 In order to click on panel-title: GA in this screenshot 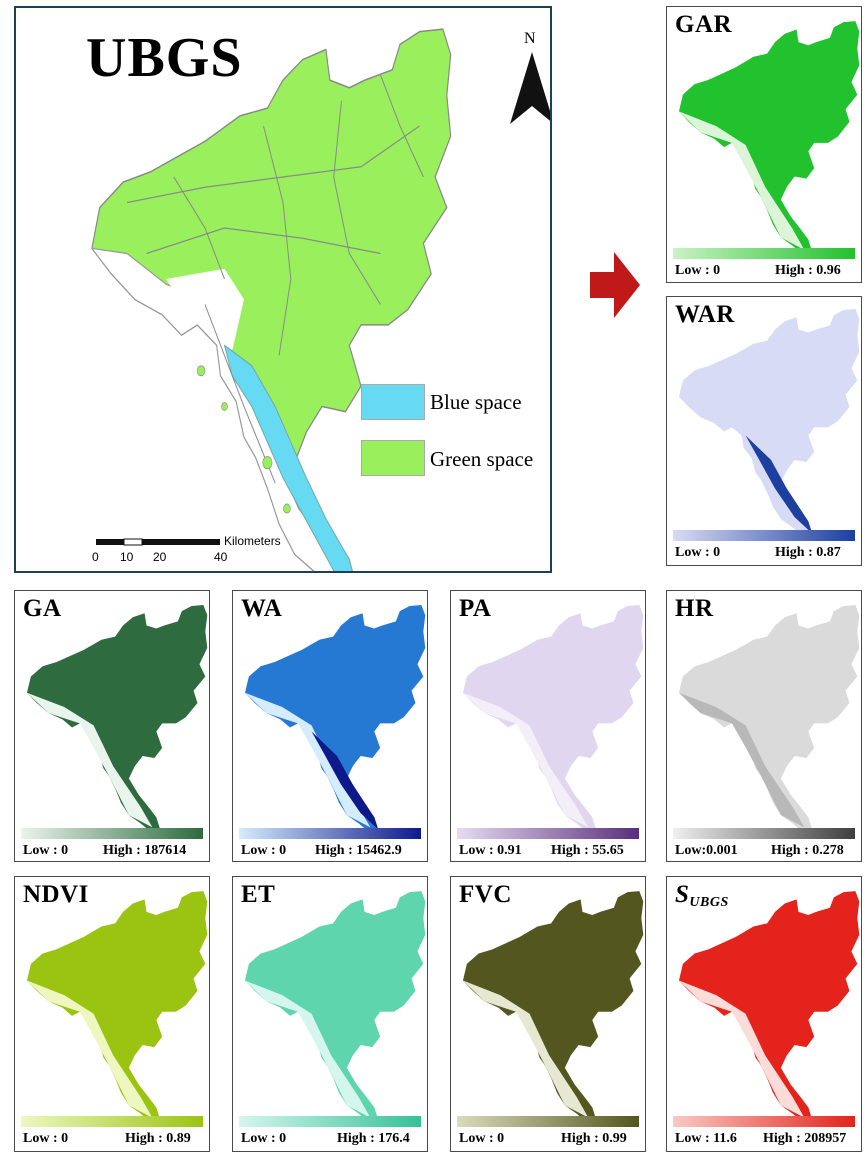, I will do `click(42, 608)`.